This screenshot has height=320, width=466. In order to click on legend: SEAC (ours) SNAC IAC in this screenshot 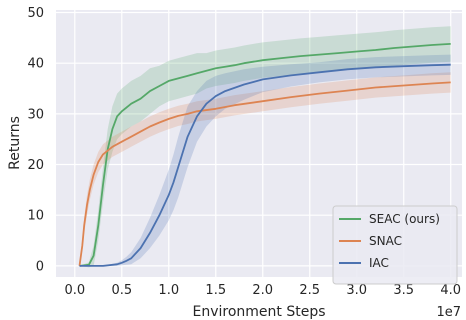, I will do `click(395, 245)`.